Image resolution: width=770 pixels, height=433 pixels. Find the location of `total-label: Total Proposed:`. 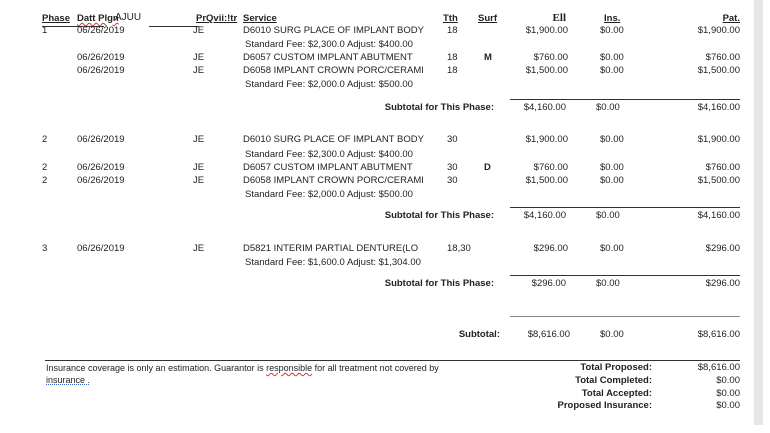

total-label: Total Proposed: is located at coordinates (616, 367).